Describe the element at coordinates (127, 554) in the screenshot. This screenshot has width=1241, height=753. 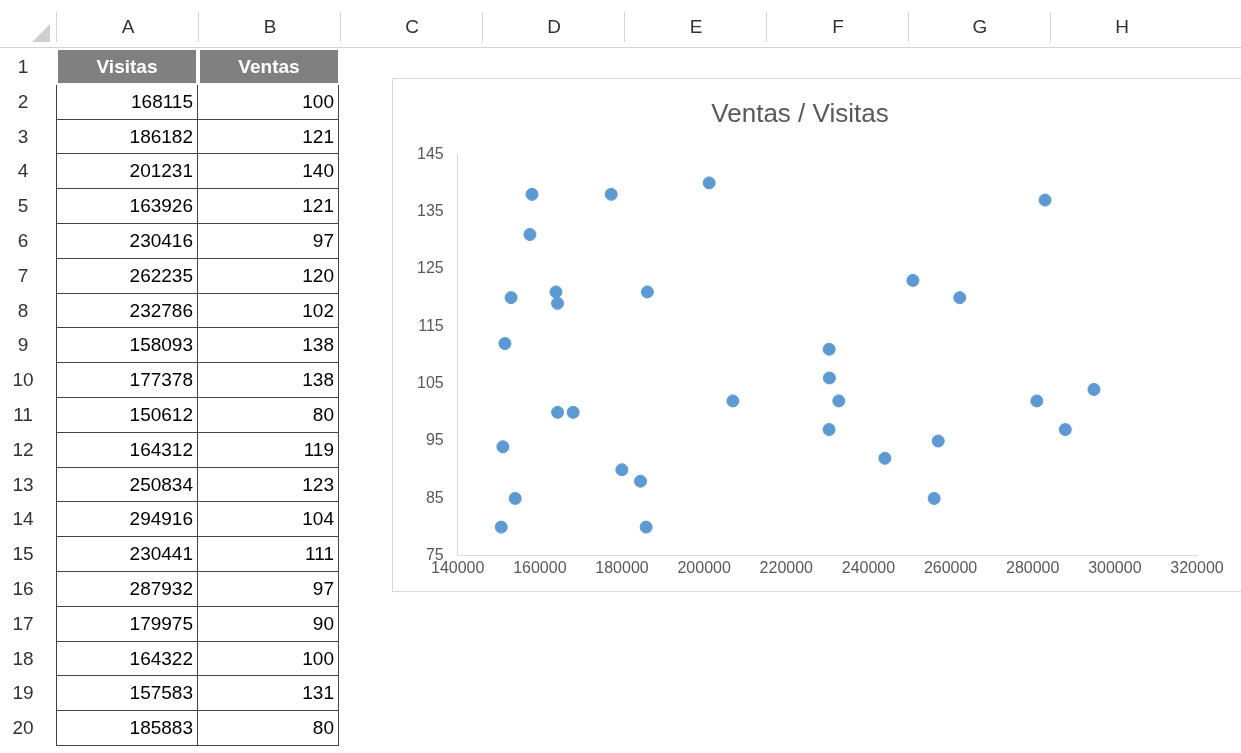
I see `data-label: 230441` at that location.